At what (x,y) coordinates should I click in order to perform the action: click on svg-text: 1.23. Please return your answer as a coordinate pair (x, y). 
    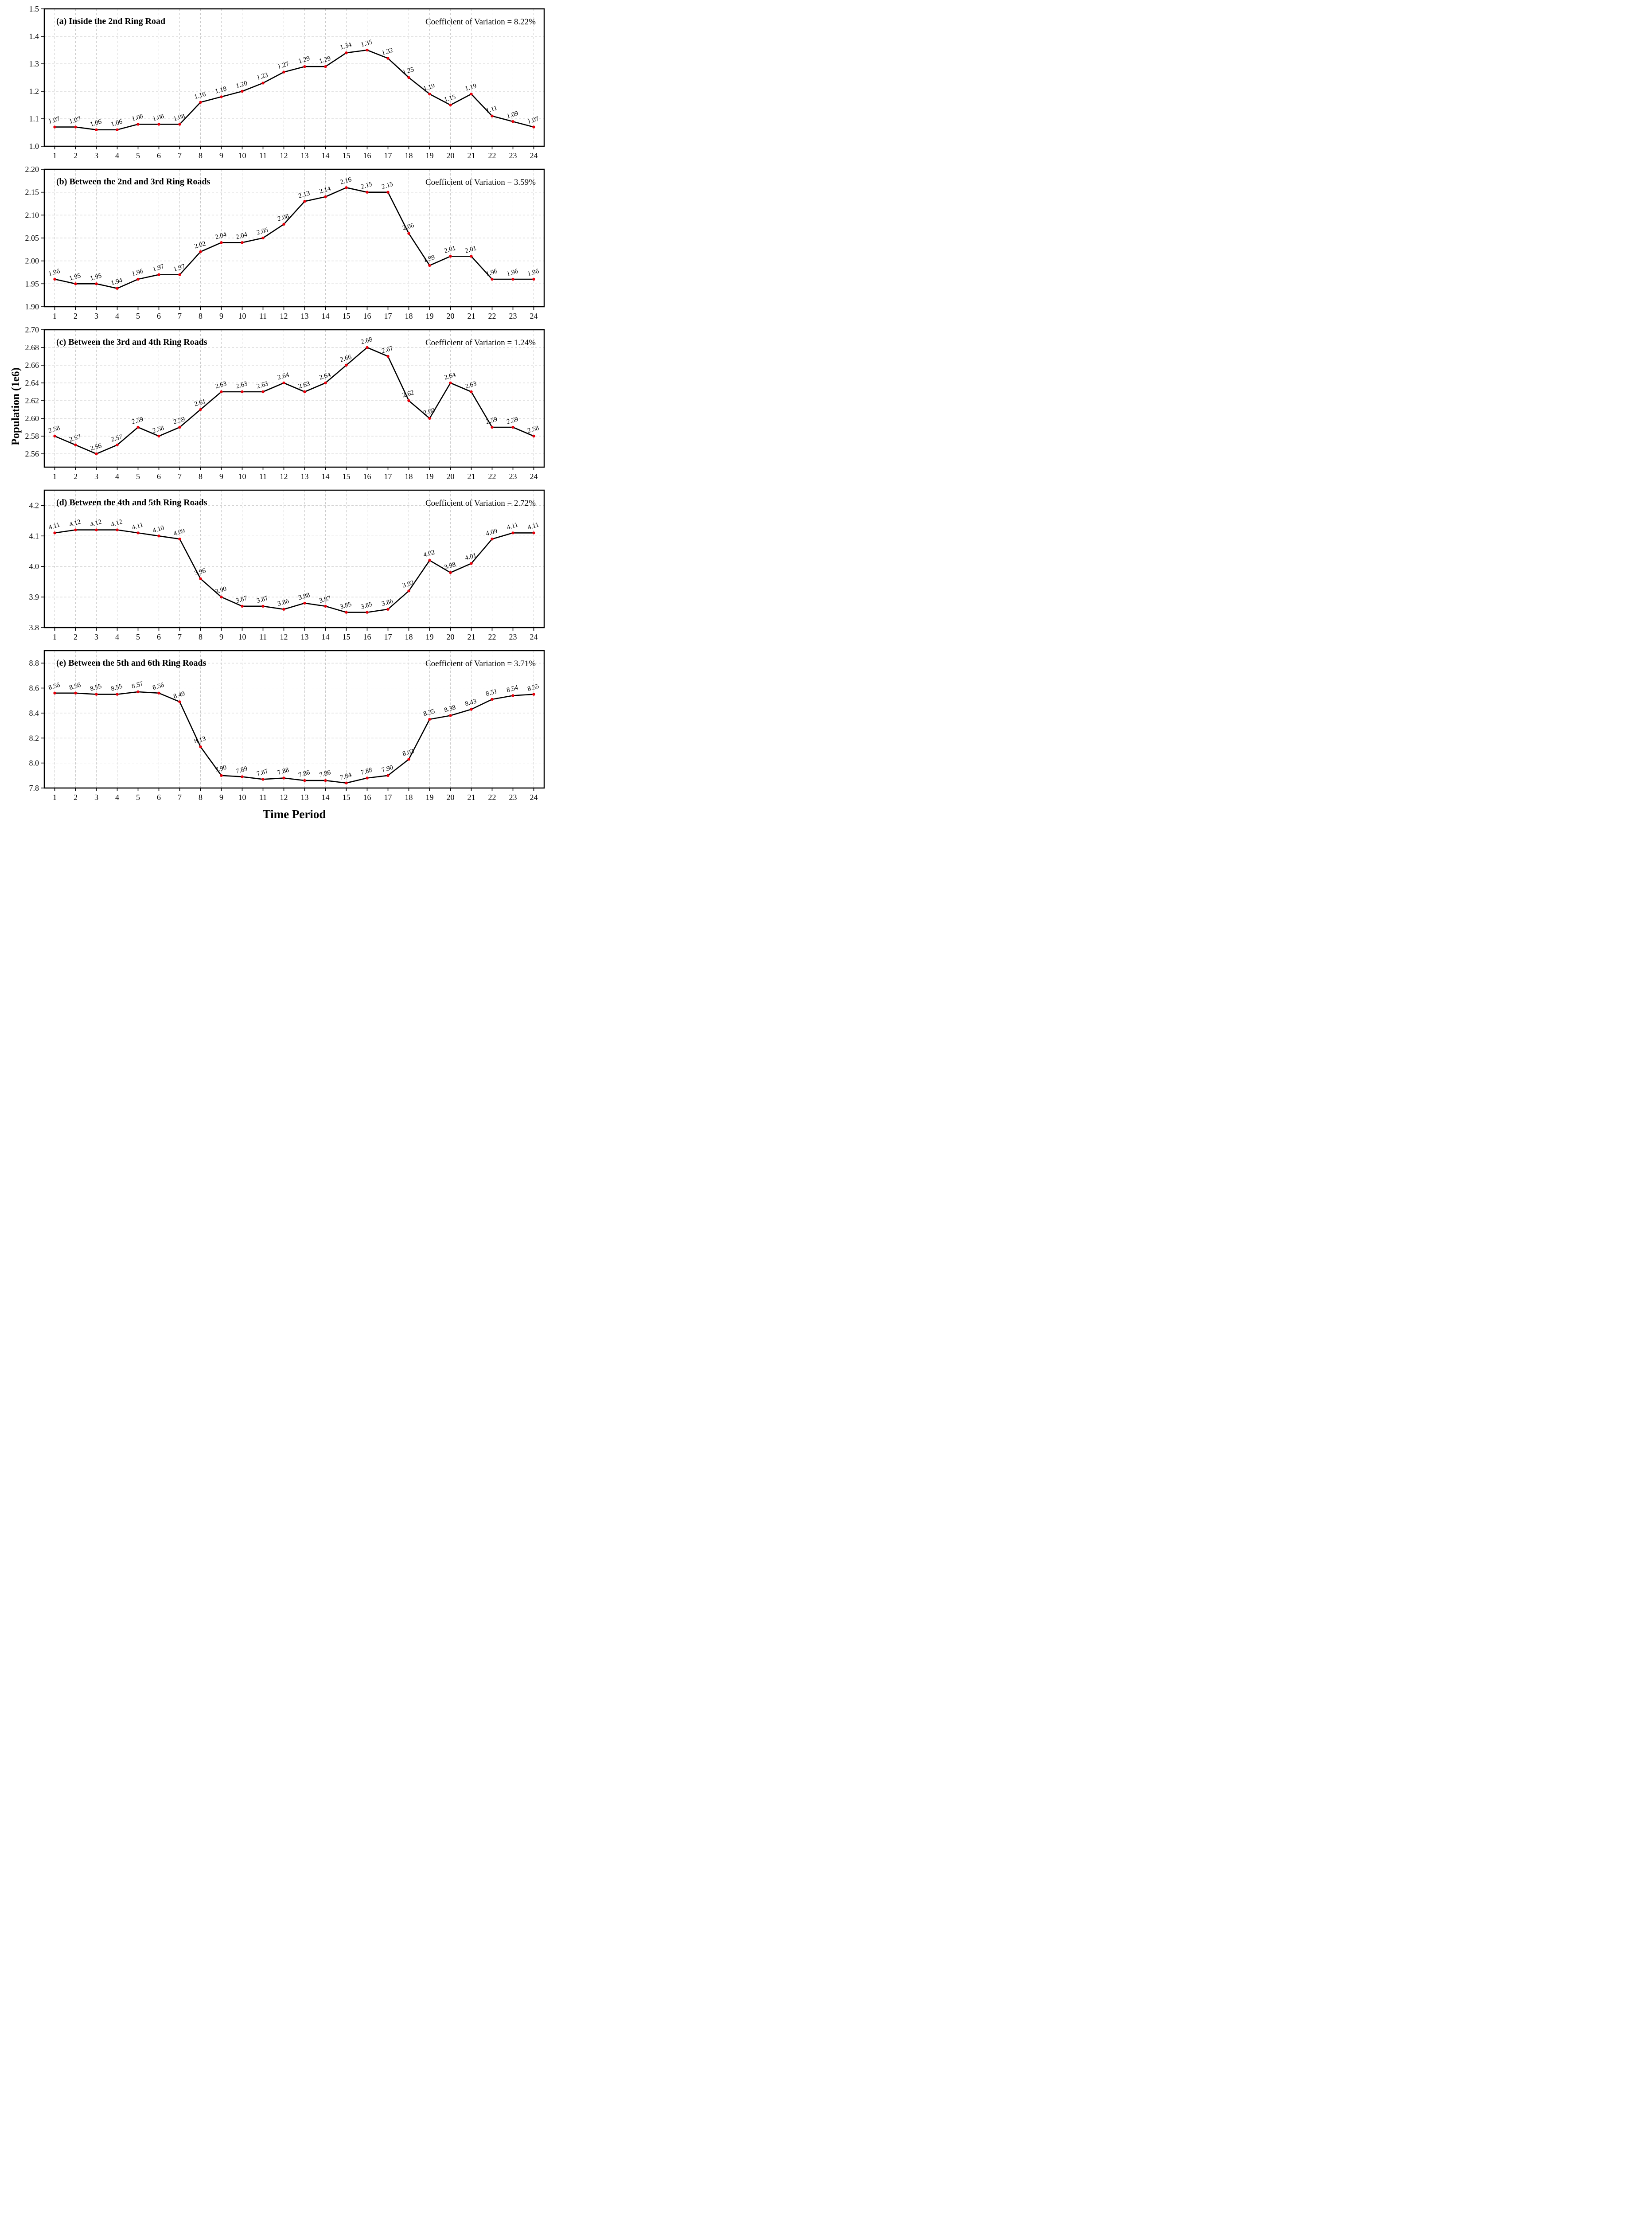
    Looking at the image, I should click on (262, 76).